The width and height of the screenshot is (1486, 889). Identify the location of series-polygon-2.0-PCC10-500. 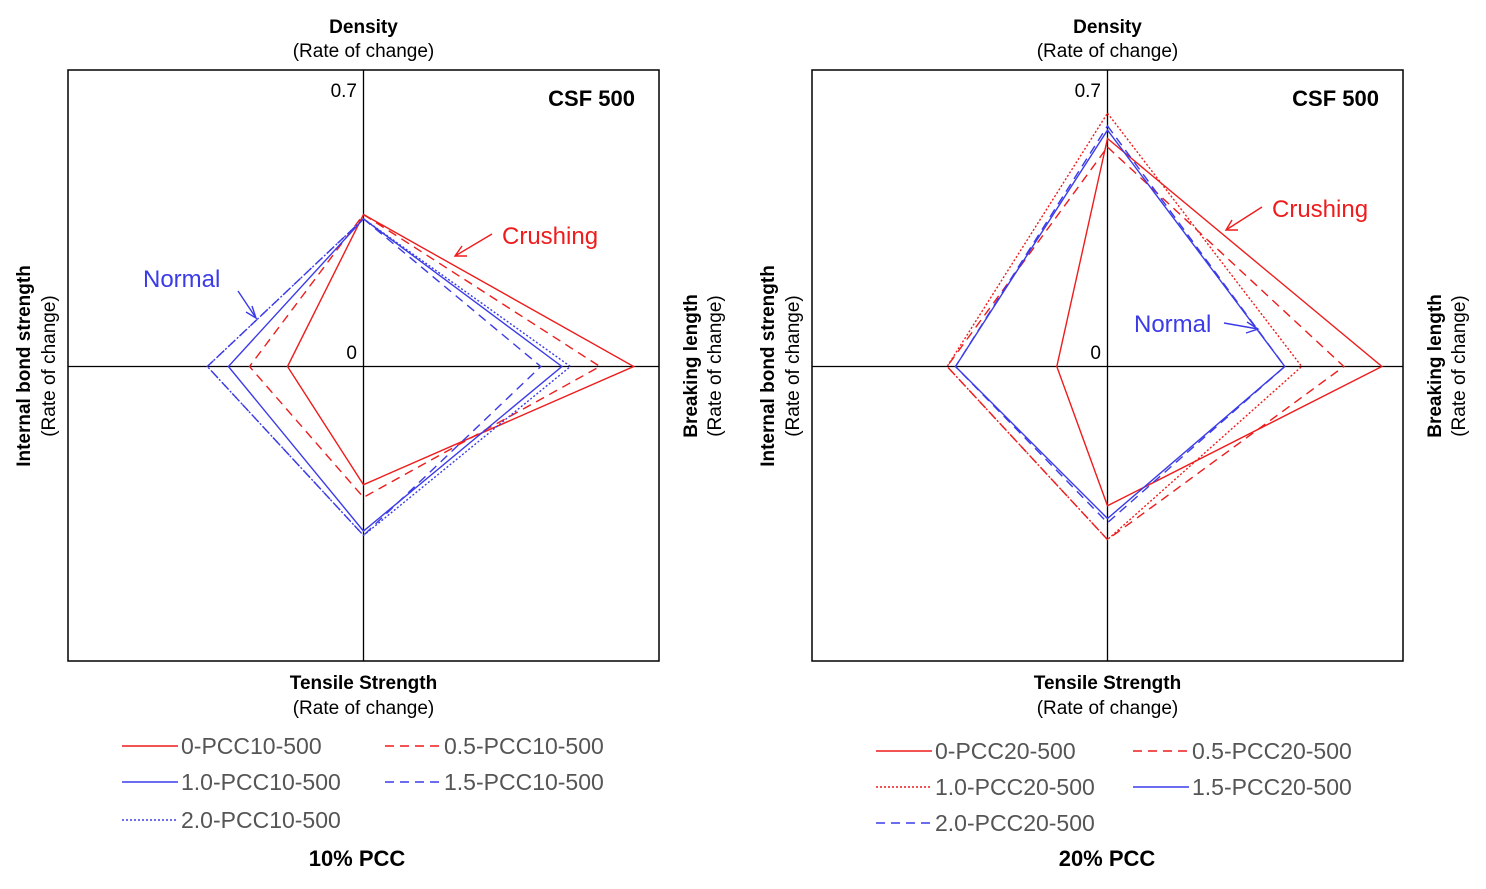
(389, 377).